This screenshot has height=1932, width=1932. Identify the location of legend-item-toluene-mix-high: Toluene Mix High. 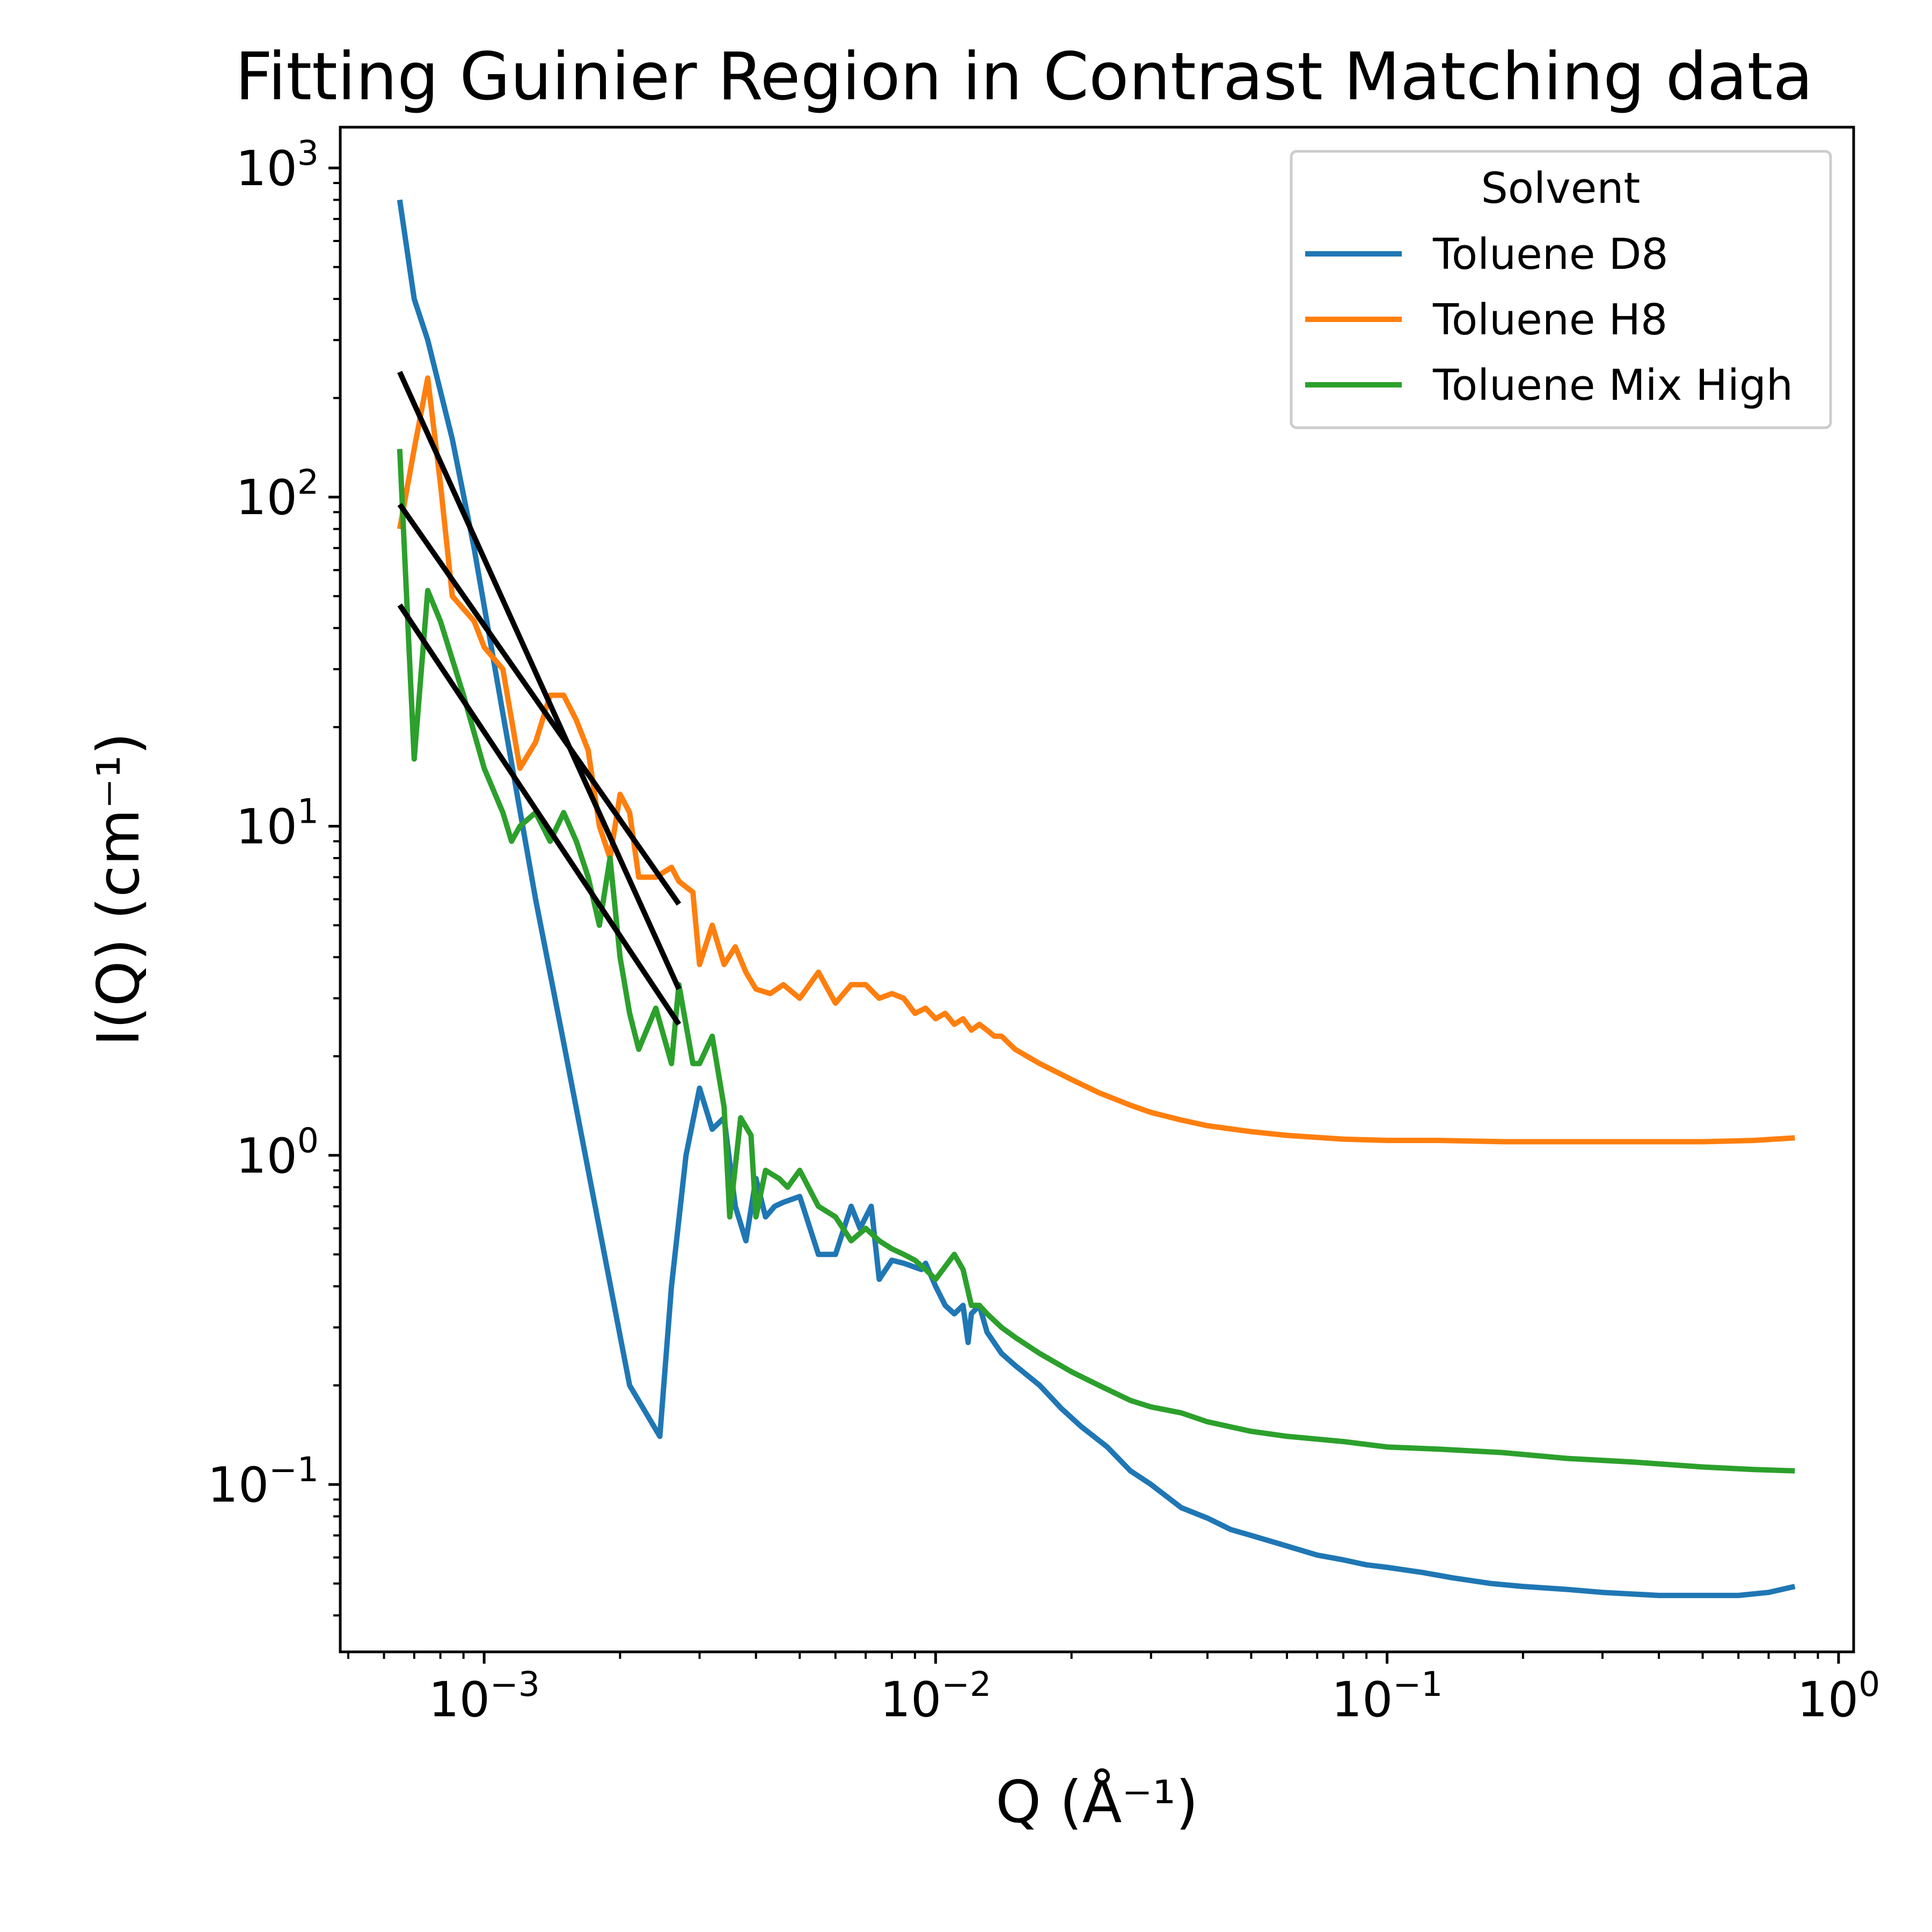
(1549, 385).